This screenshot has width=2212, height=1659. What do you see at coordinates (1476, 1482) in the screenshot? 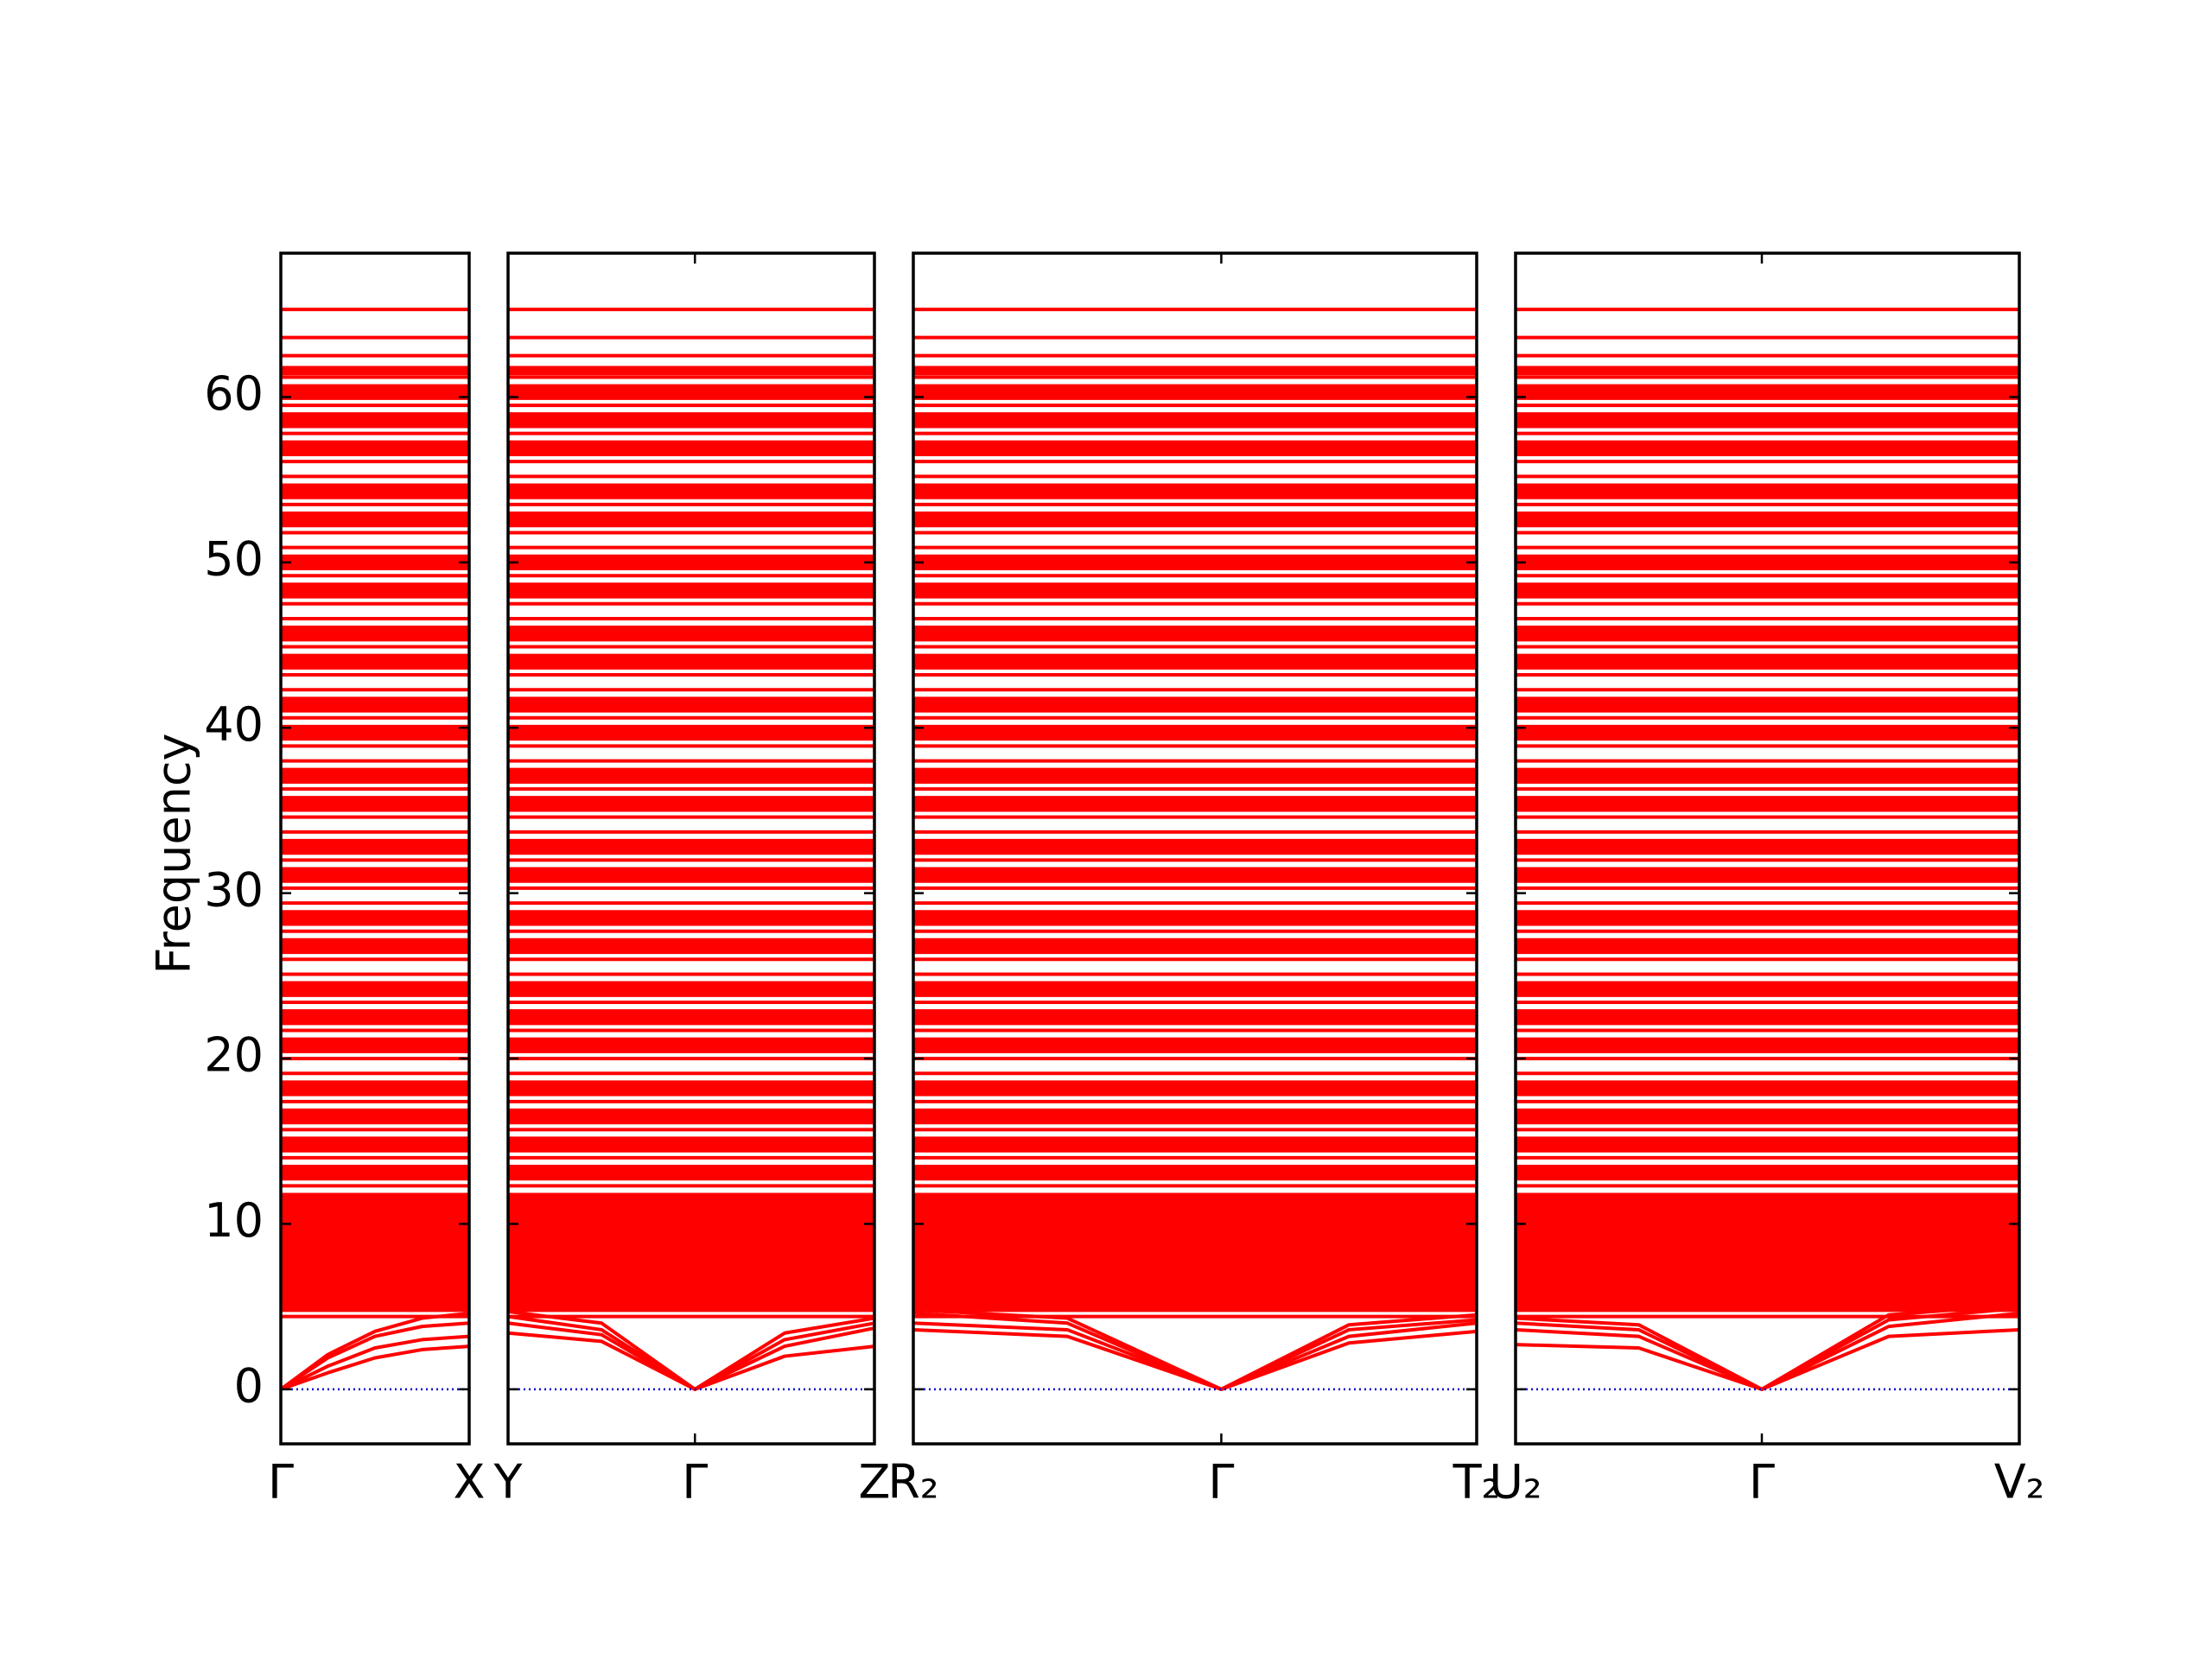
I see `x-tick-label: T₂` at bounding box center [1476, 1482].